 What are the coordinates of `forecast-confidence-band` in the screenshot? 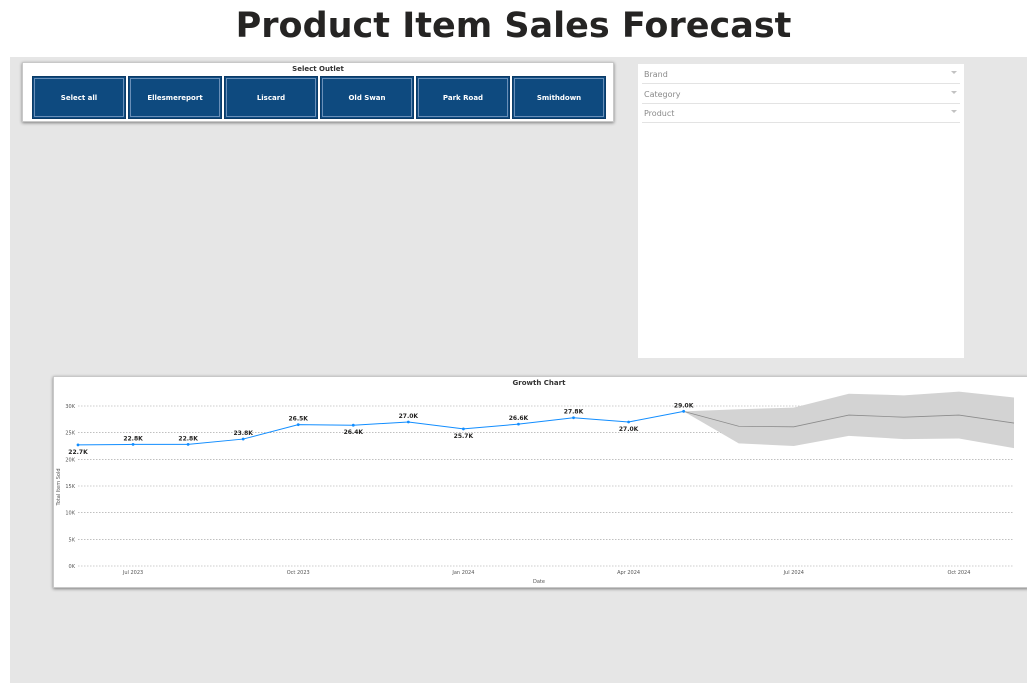 It's located at (848, 420).